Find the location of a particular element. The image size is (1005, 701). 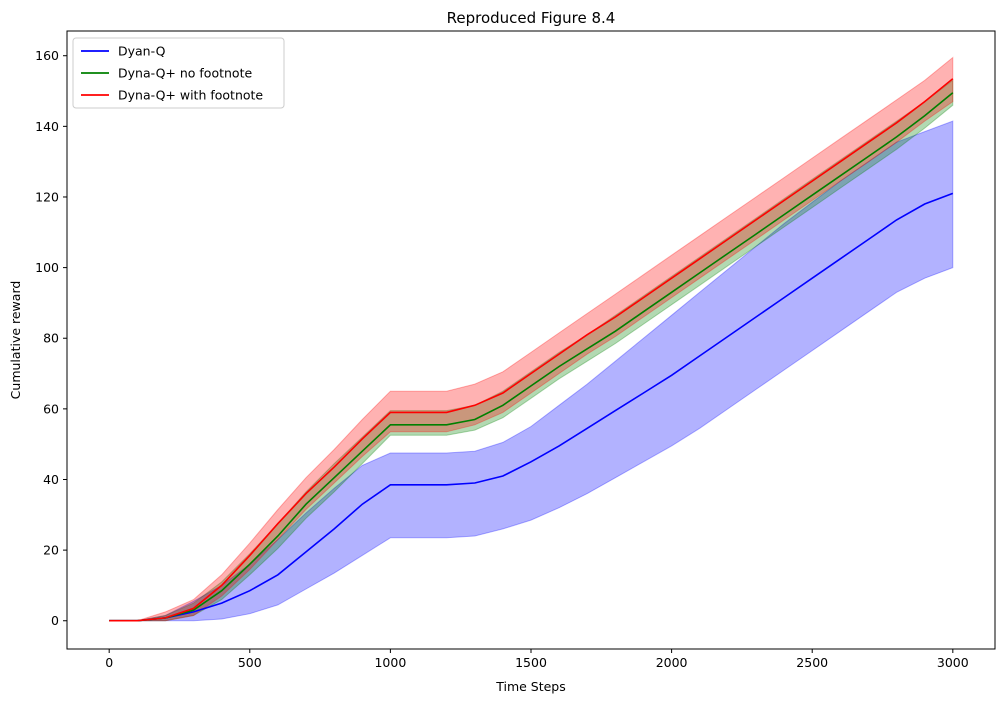

y-tick-label: 0 is located at coordinates (55, 620).